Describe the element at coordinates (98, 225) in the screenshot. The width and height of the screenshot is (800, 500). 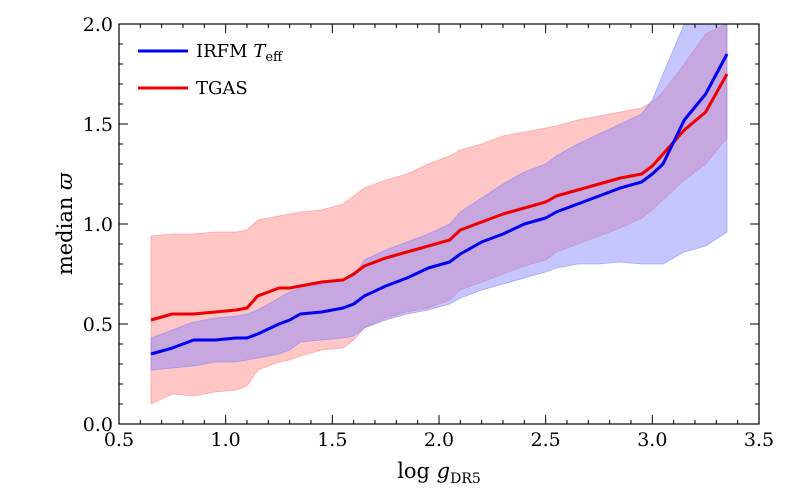
I see `y-tick-label: 1.0` at that location.